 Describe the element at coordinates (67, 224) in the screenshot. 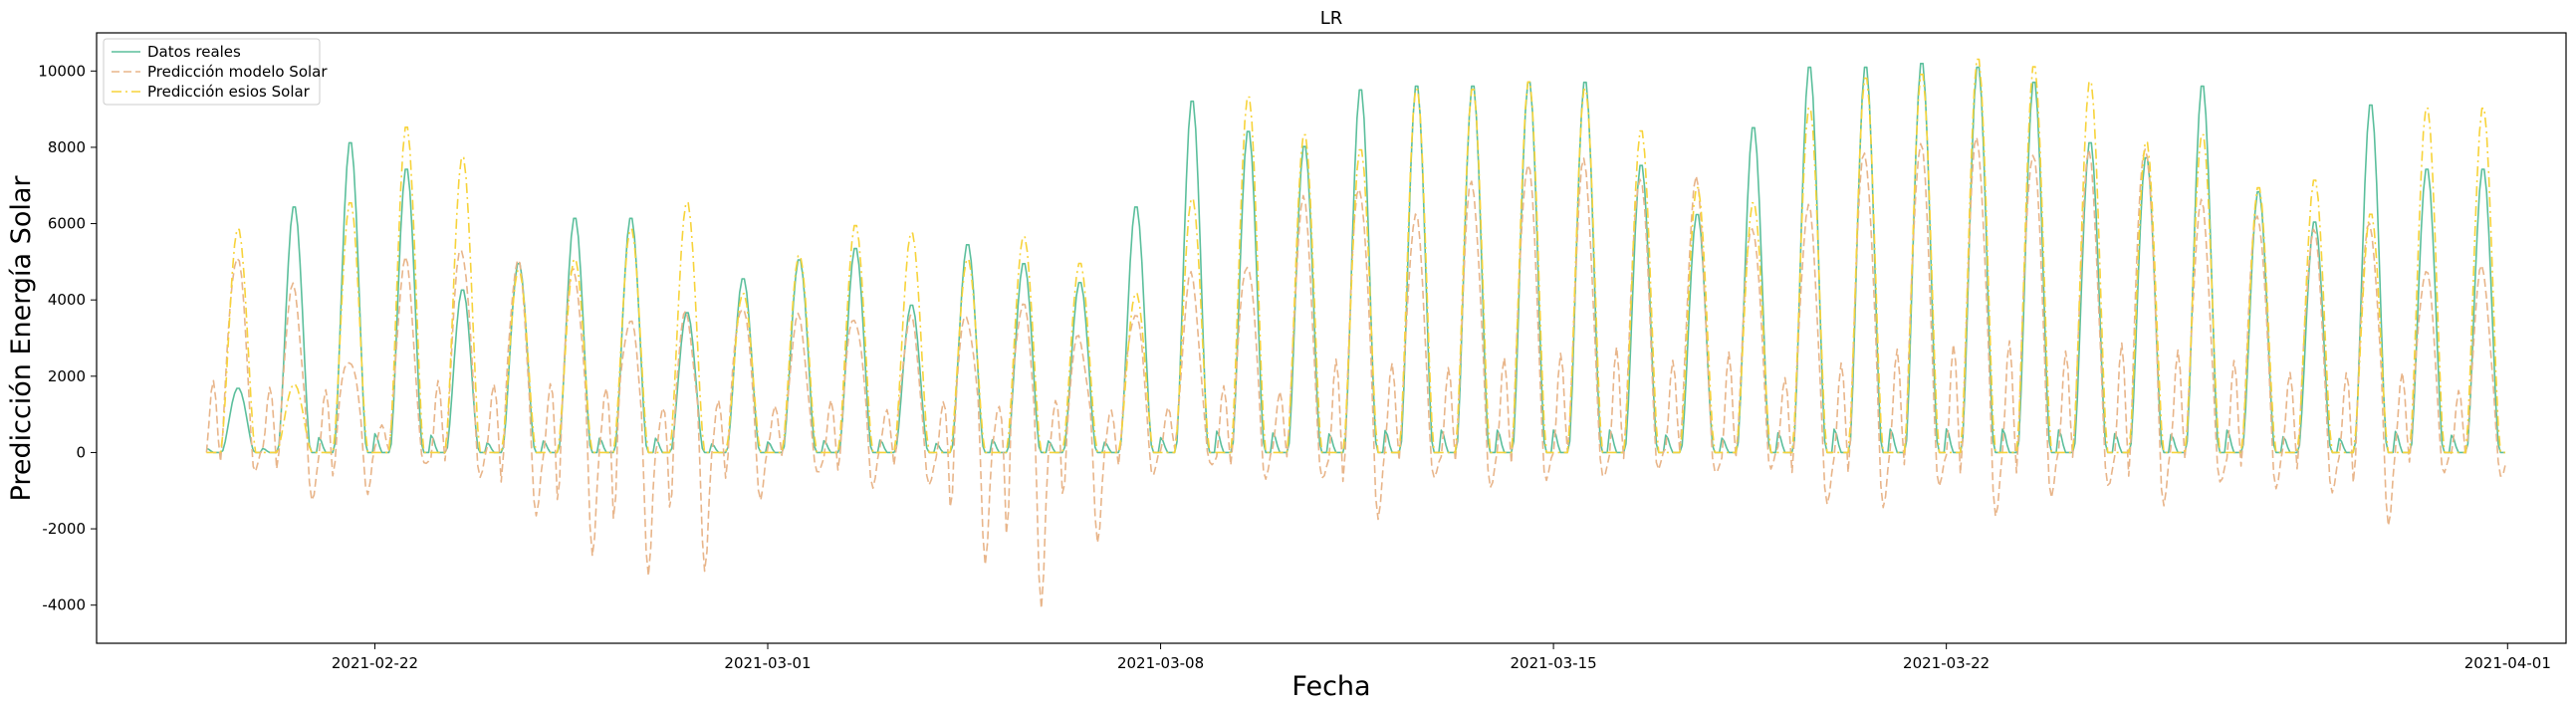

I see `y-tick-label: 6000` at that location.